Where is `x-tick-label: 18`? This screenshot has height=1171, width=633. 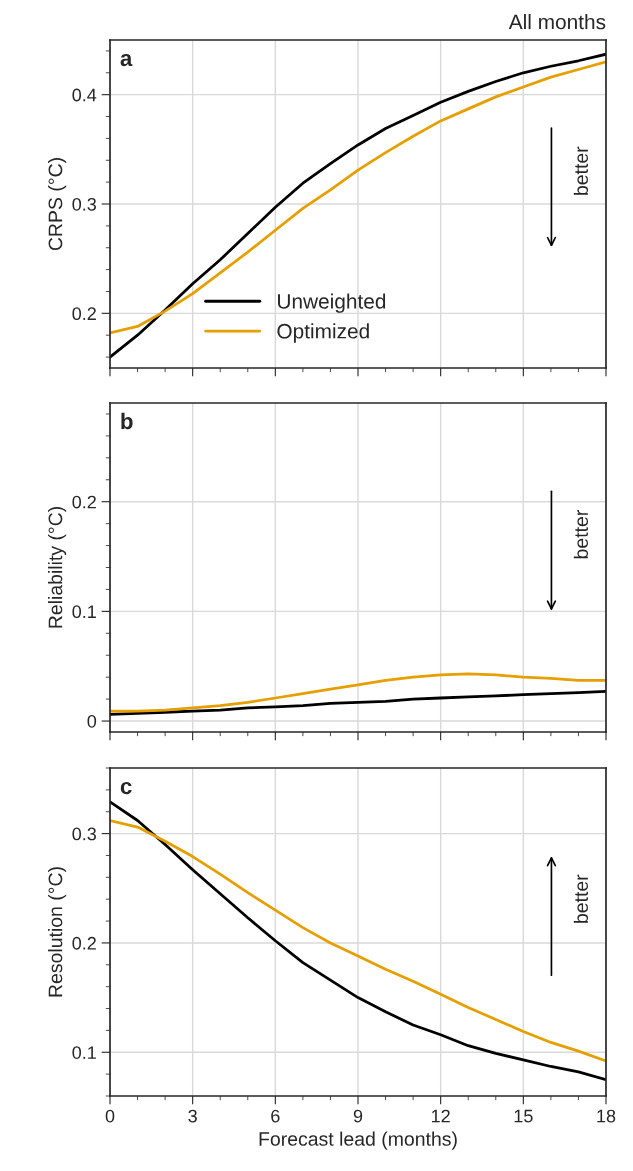
x-tick-label: 18 is located at coordinates (606, 1116).